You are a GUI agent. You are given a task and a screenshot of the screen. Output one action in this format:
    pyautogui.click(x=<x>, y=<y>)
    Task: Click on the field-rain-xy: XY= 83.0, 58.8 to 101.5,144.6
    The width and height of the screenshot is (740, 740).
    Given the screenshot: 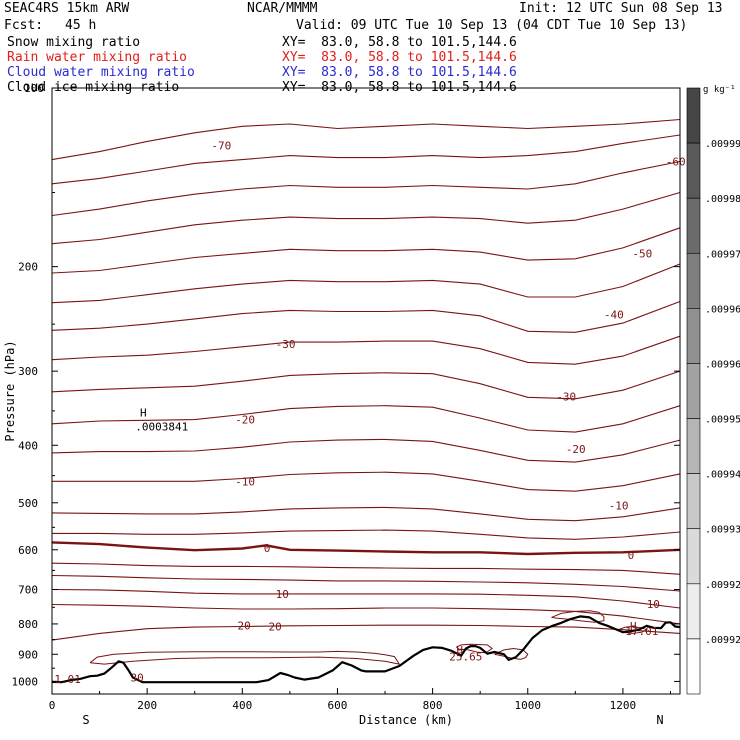 What is the action you would take?
    pyautogui.click(x=399, y=57)
    